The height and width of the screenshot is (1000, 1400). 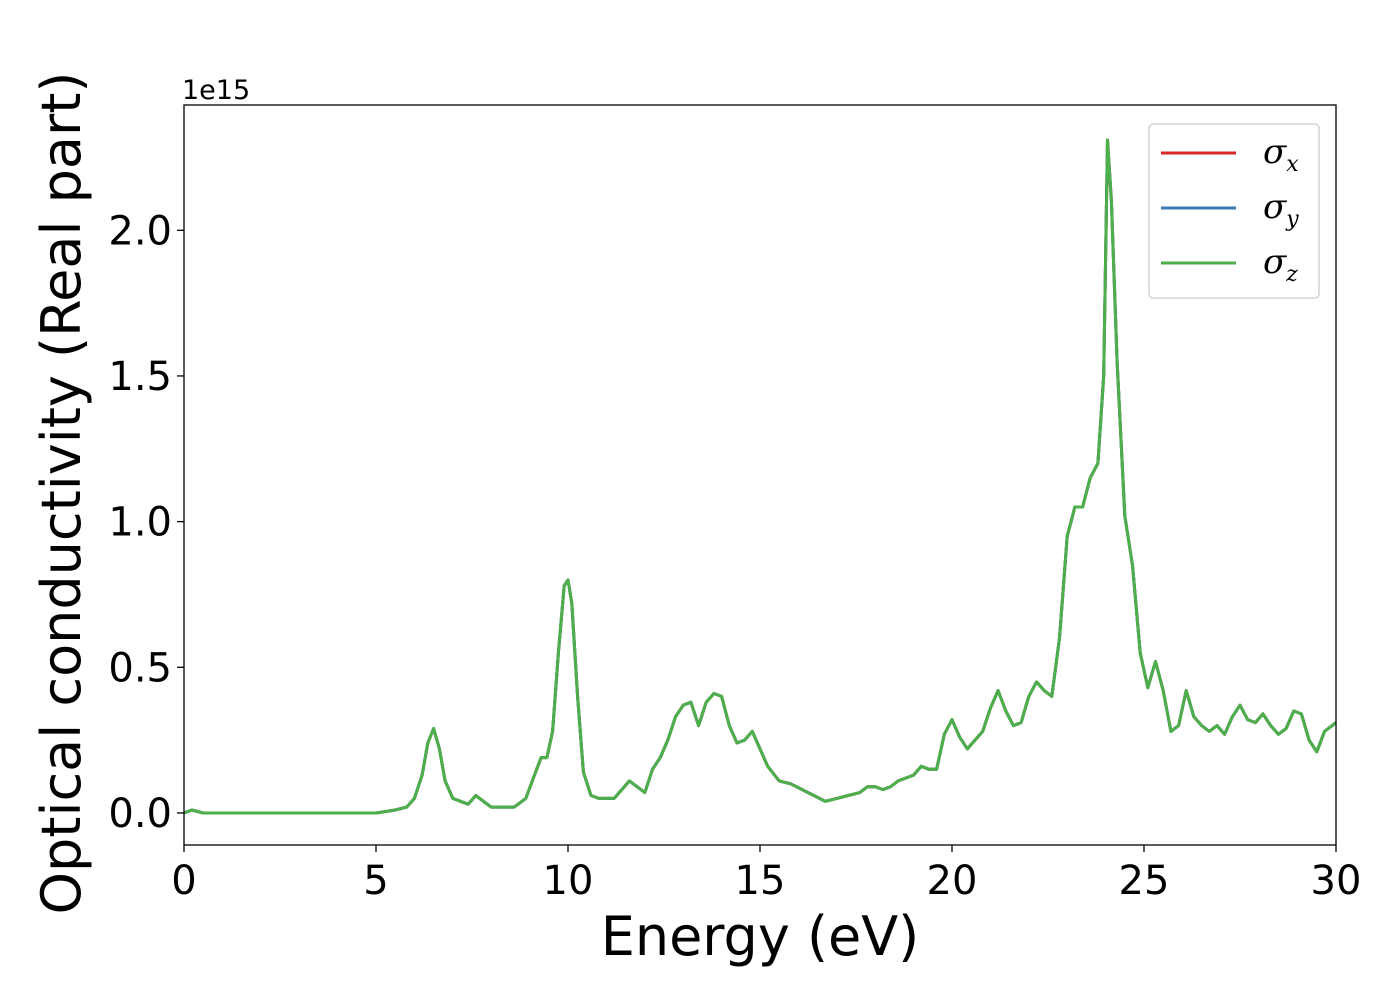 I want to click on legend-subscript: y, so click(x=1292, y=219).